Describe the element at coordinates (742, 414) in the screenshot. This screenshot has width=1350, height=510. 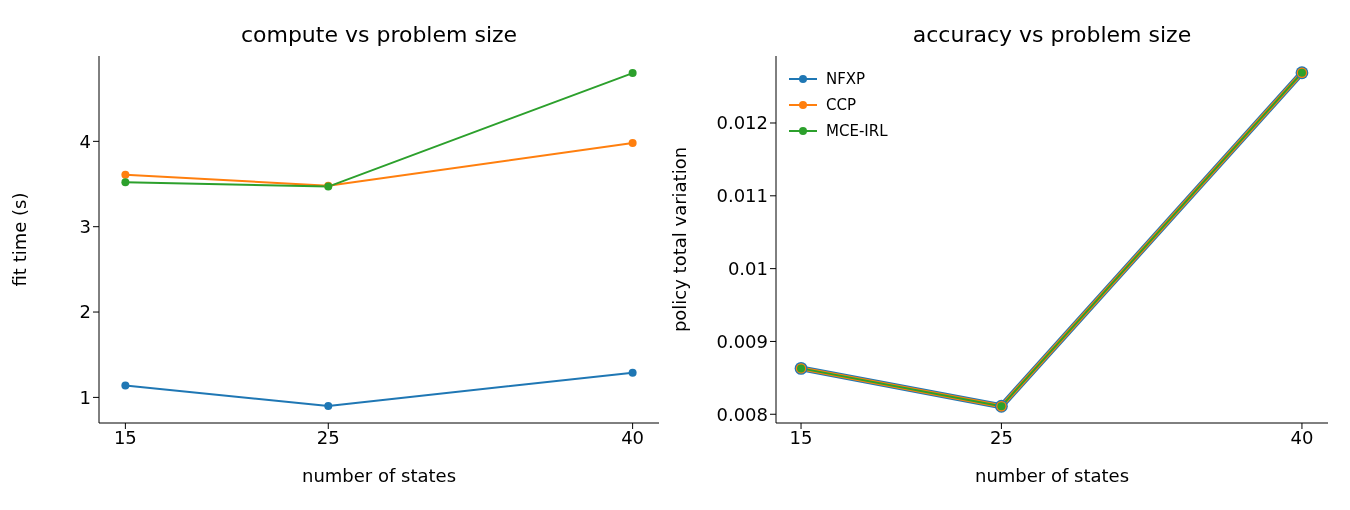
I see `y-tick-label: 0.008` at that location.